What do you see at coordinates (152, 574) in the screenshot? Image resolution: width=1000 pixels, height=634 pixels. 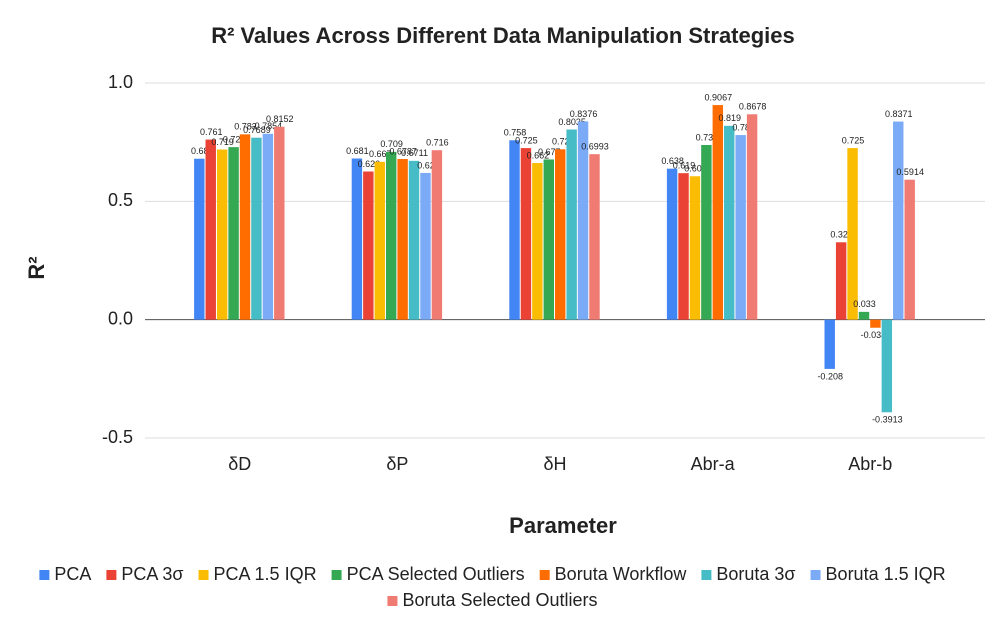 I see `legend-label: PCA 3σ` at bounding box center [152, 574].